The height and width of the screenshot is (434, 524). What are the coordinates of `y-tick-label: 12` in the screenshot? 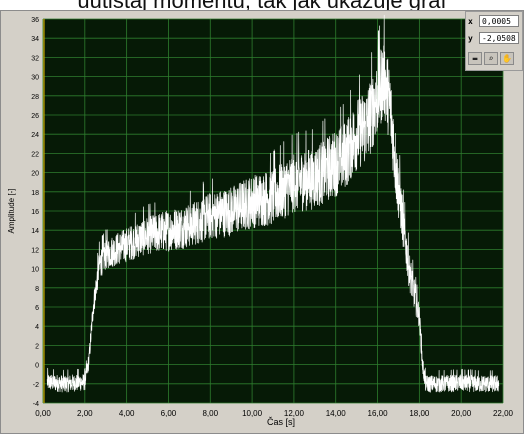 It's located at (35, 250).